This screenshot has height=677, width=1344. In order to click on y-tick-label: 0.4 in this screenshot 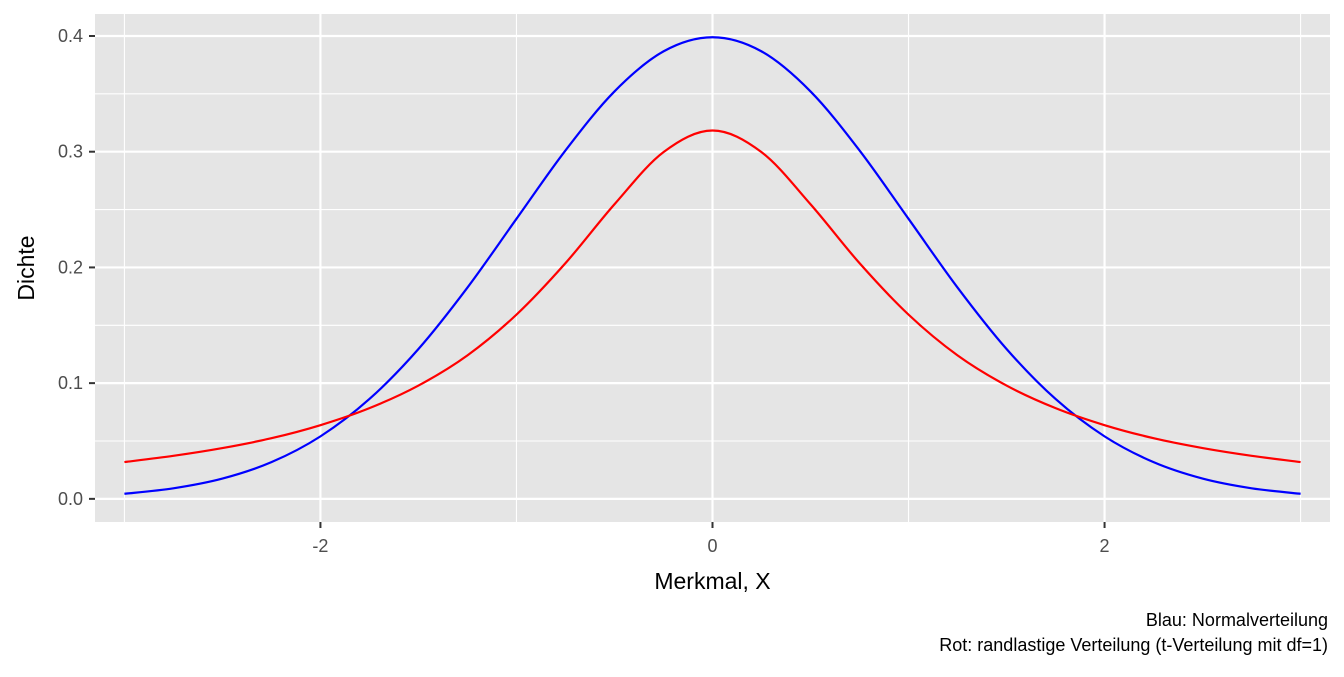, I will do `click(70, 36)`.